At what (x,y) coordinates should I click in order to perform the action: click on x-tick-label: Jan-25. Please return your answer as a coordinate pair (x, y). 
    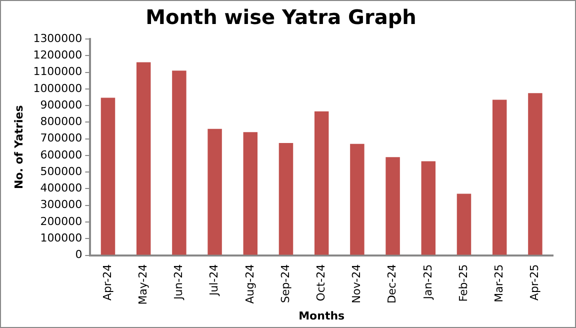
    Looking at the image, I should click on (427, 282).